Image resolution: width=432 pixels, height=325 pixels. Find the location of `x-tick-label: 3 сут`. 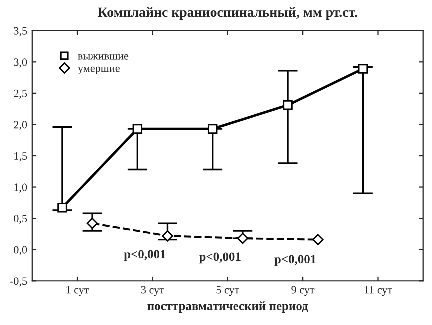

x-tick-label: 3 сут is located at coordinates (152, 291).